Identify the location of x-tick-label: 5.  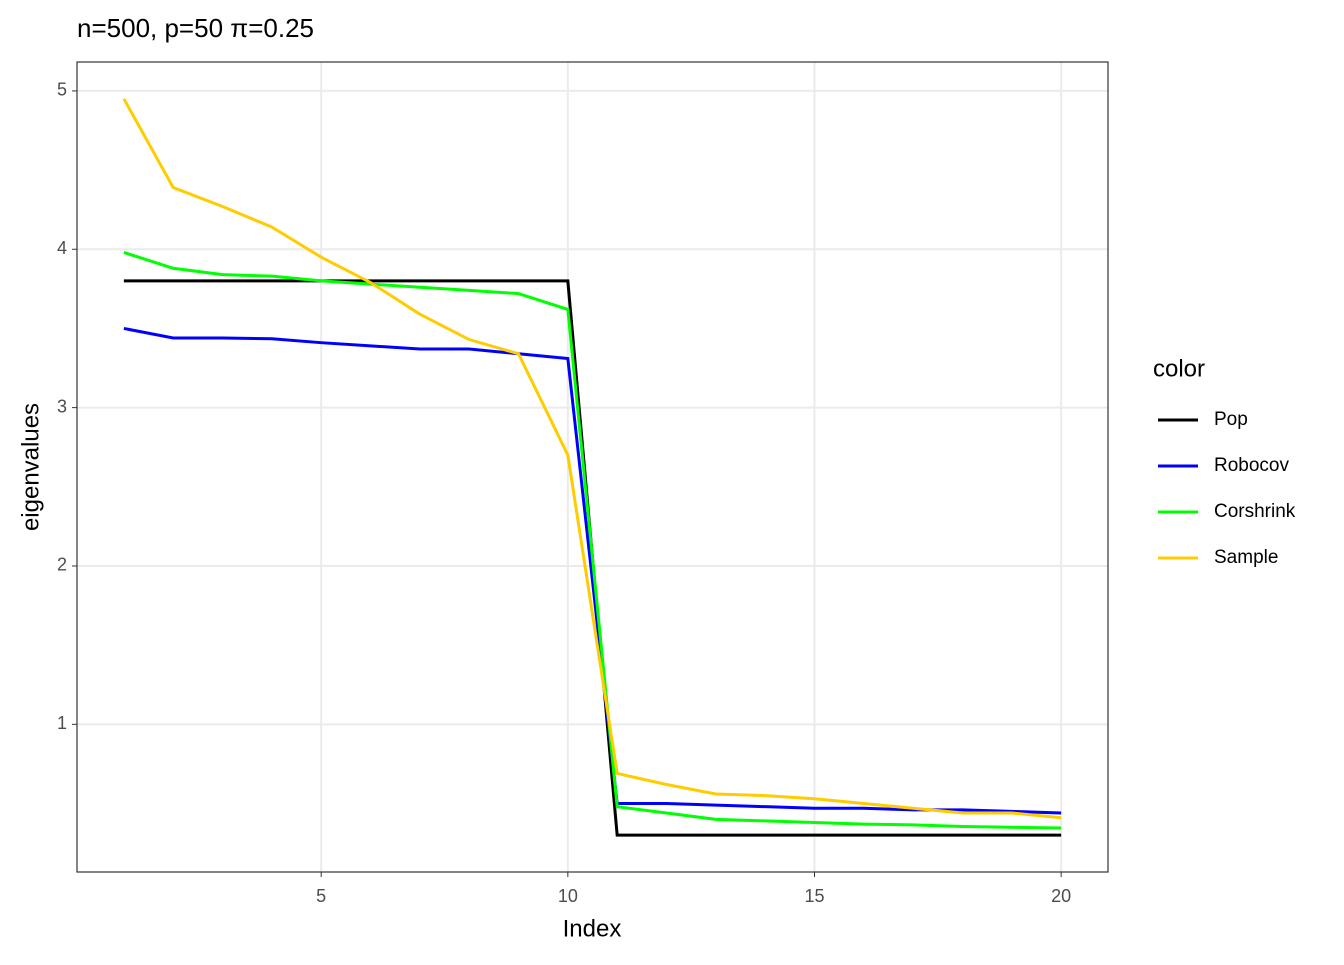
(321, 896).